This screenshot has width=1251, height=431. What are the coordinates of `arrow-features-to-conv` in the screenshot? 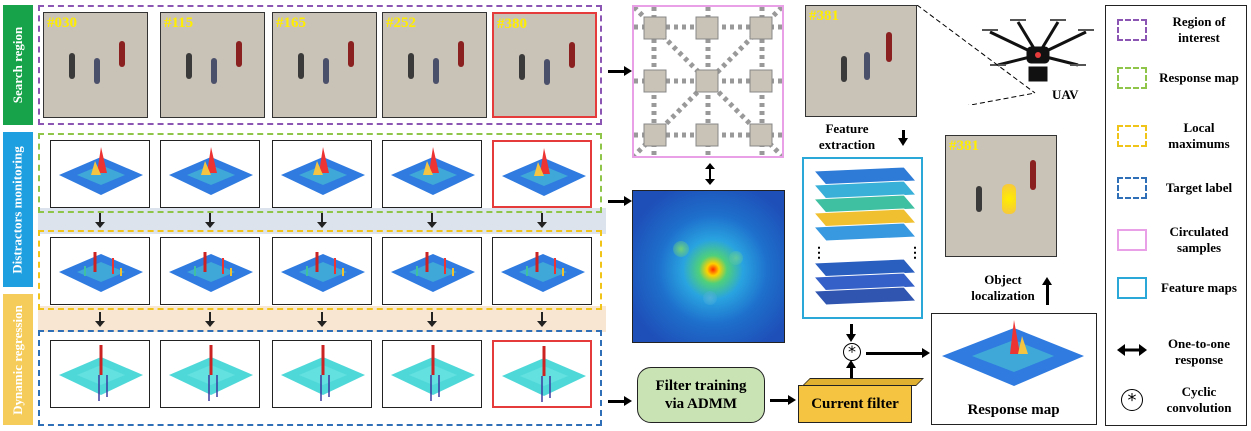 It's located at (851, 333).